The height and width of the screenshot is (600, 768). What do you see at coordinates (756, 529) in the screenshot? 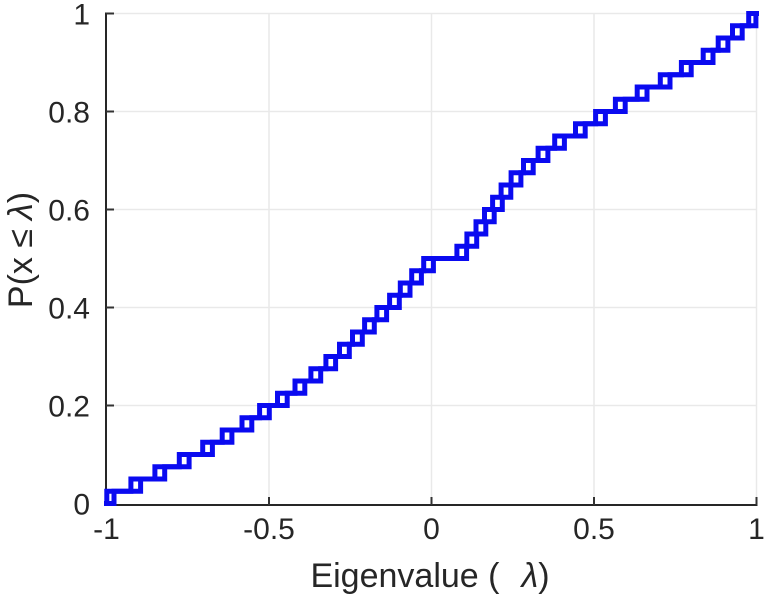
I see `x-tick-label: 1` at bounding box center [756, 529].